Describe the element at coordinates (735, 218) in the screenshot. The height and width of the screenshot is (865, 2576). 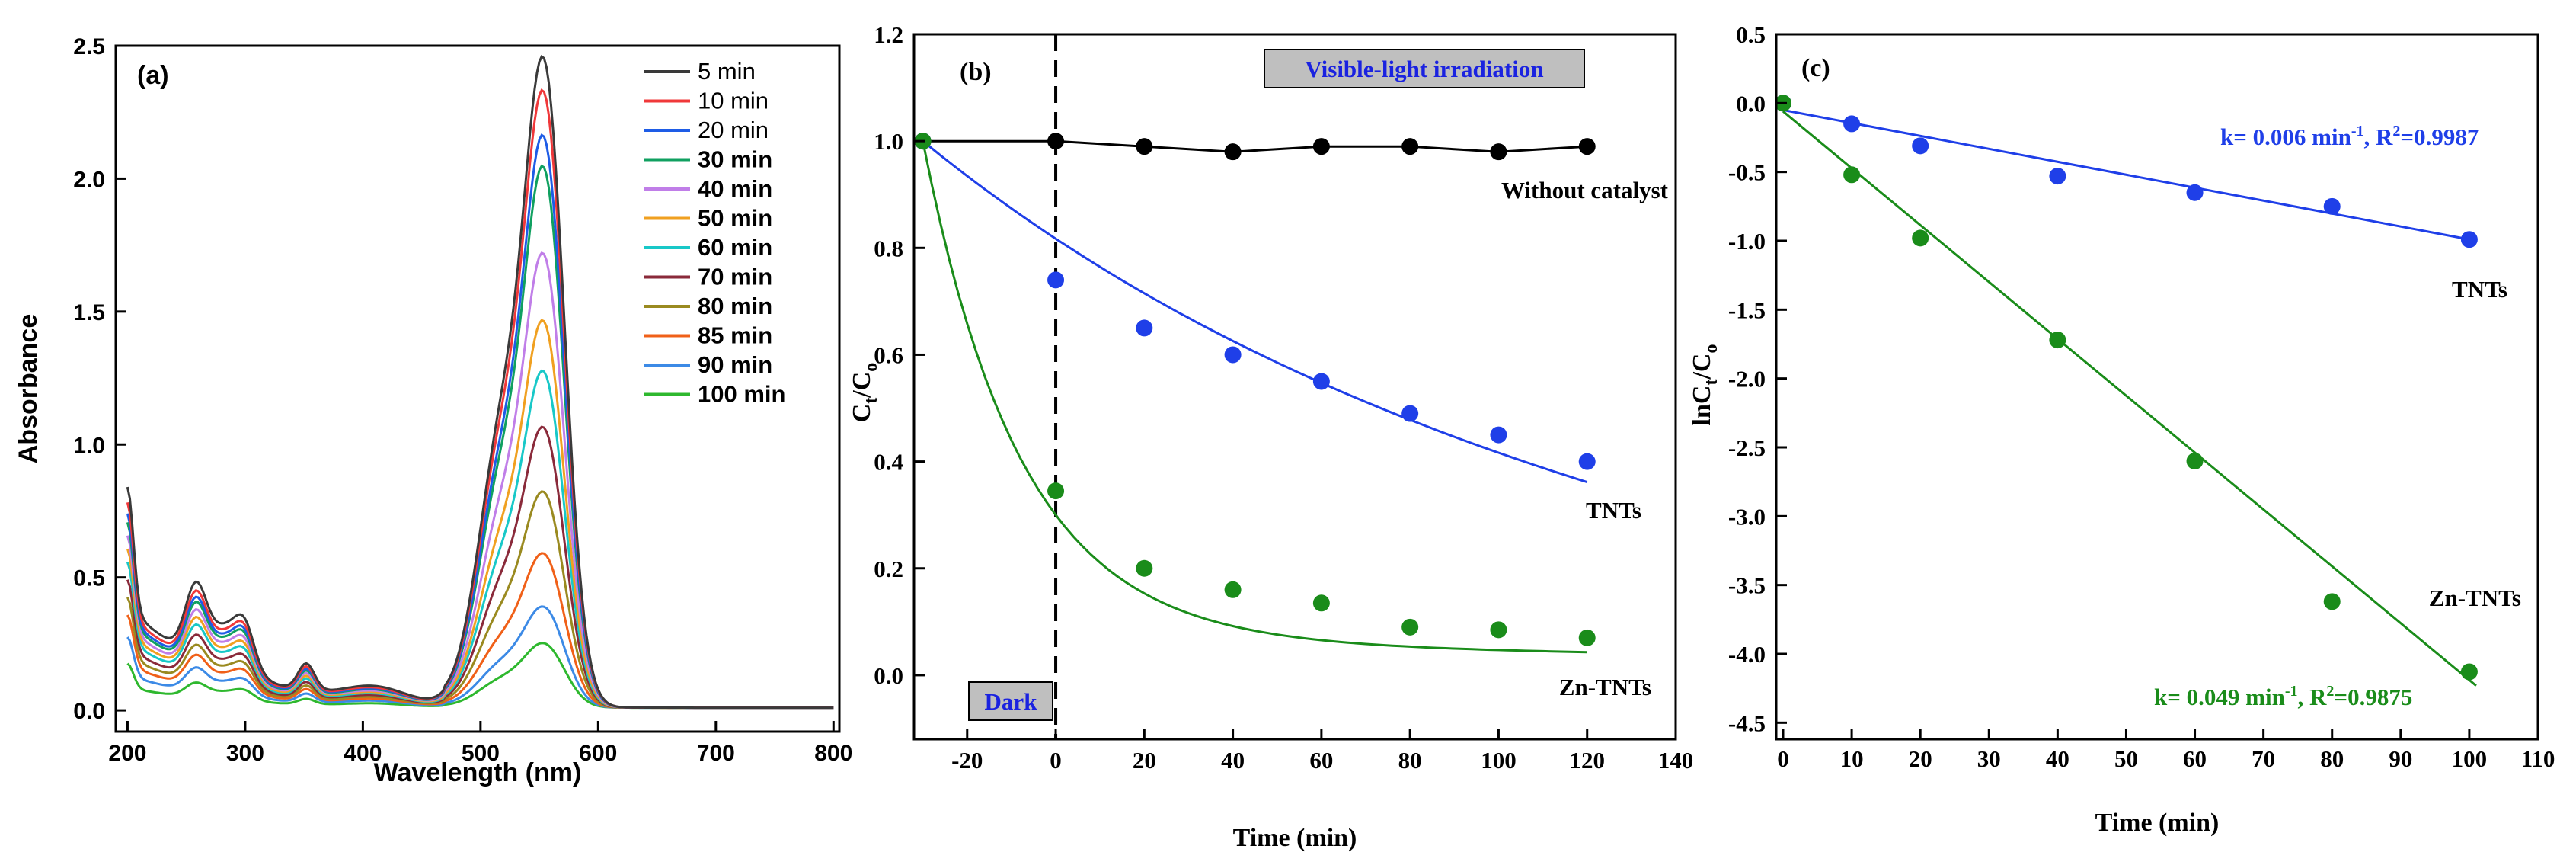
I see `legend-entry: 50 min` at that location.